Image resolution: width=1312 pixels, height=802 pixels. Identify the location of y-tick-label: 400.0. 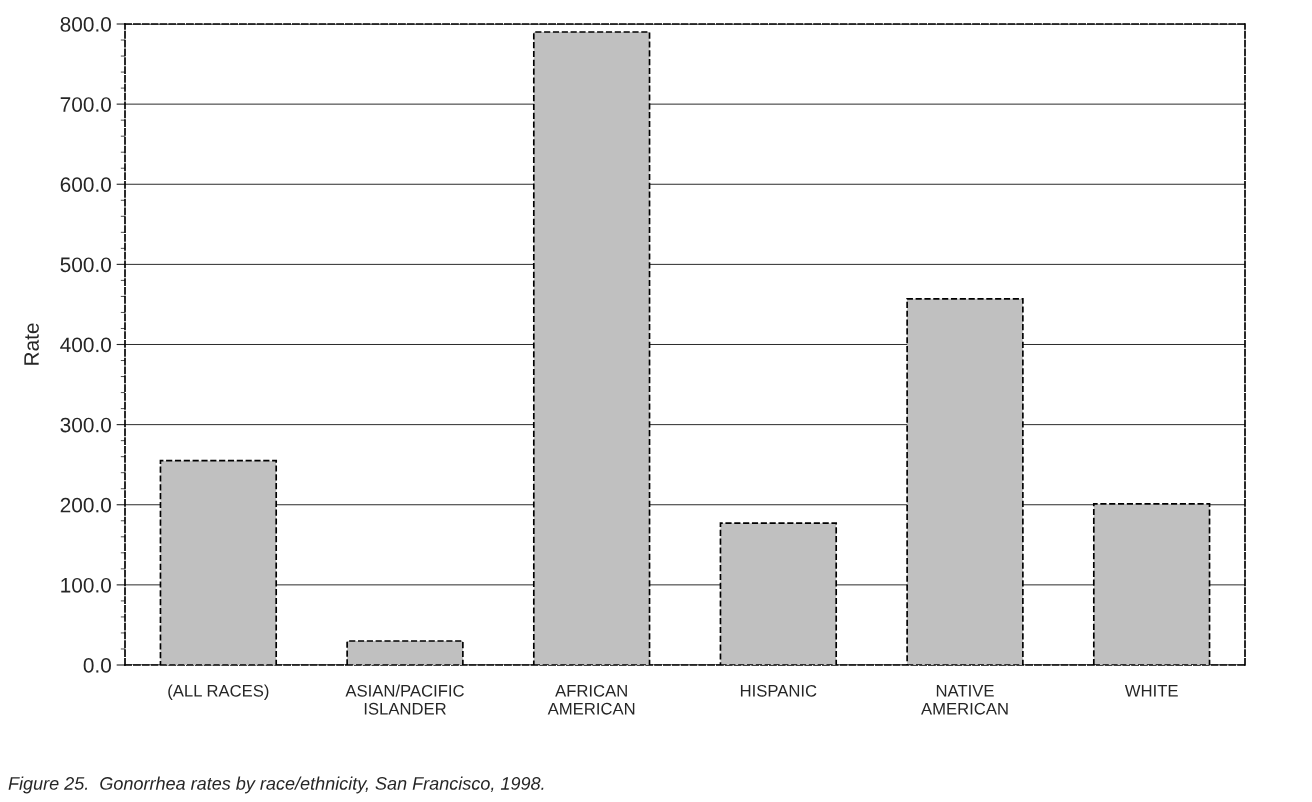
(85, 345).